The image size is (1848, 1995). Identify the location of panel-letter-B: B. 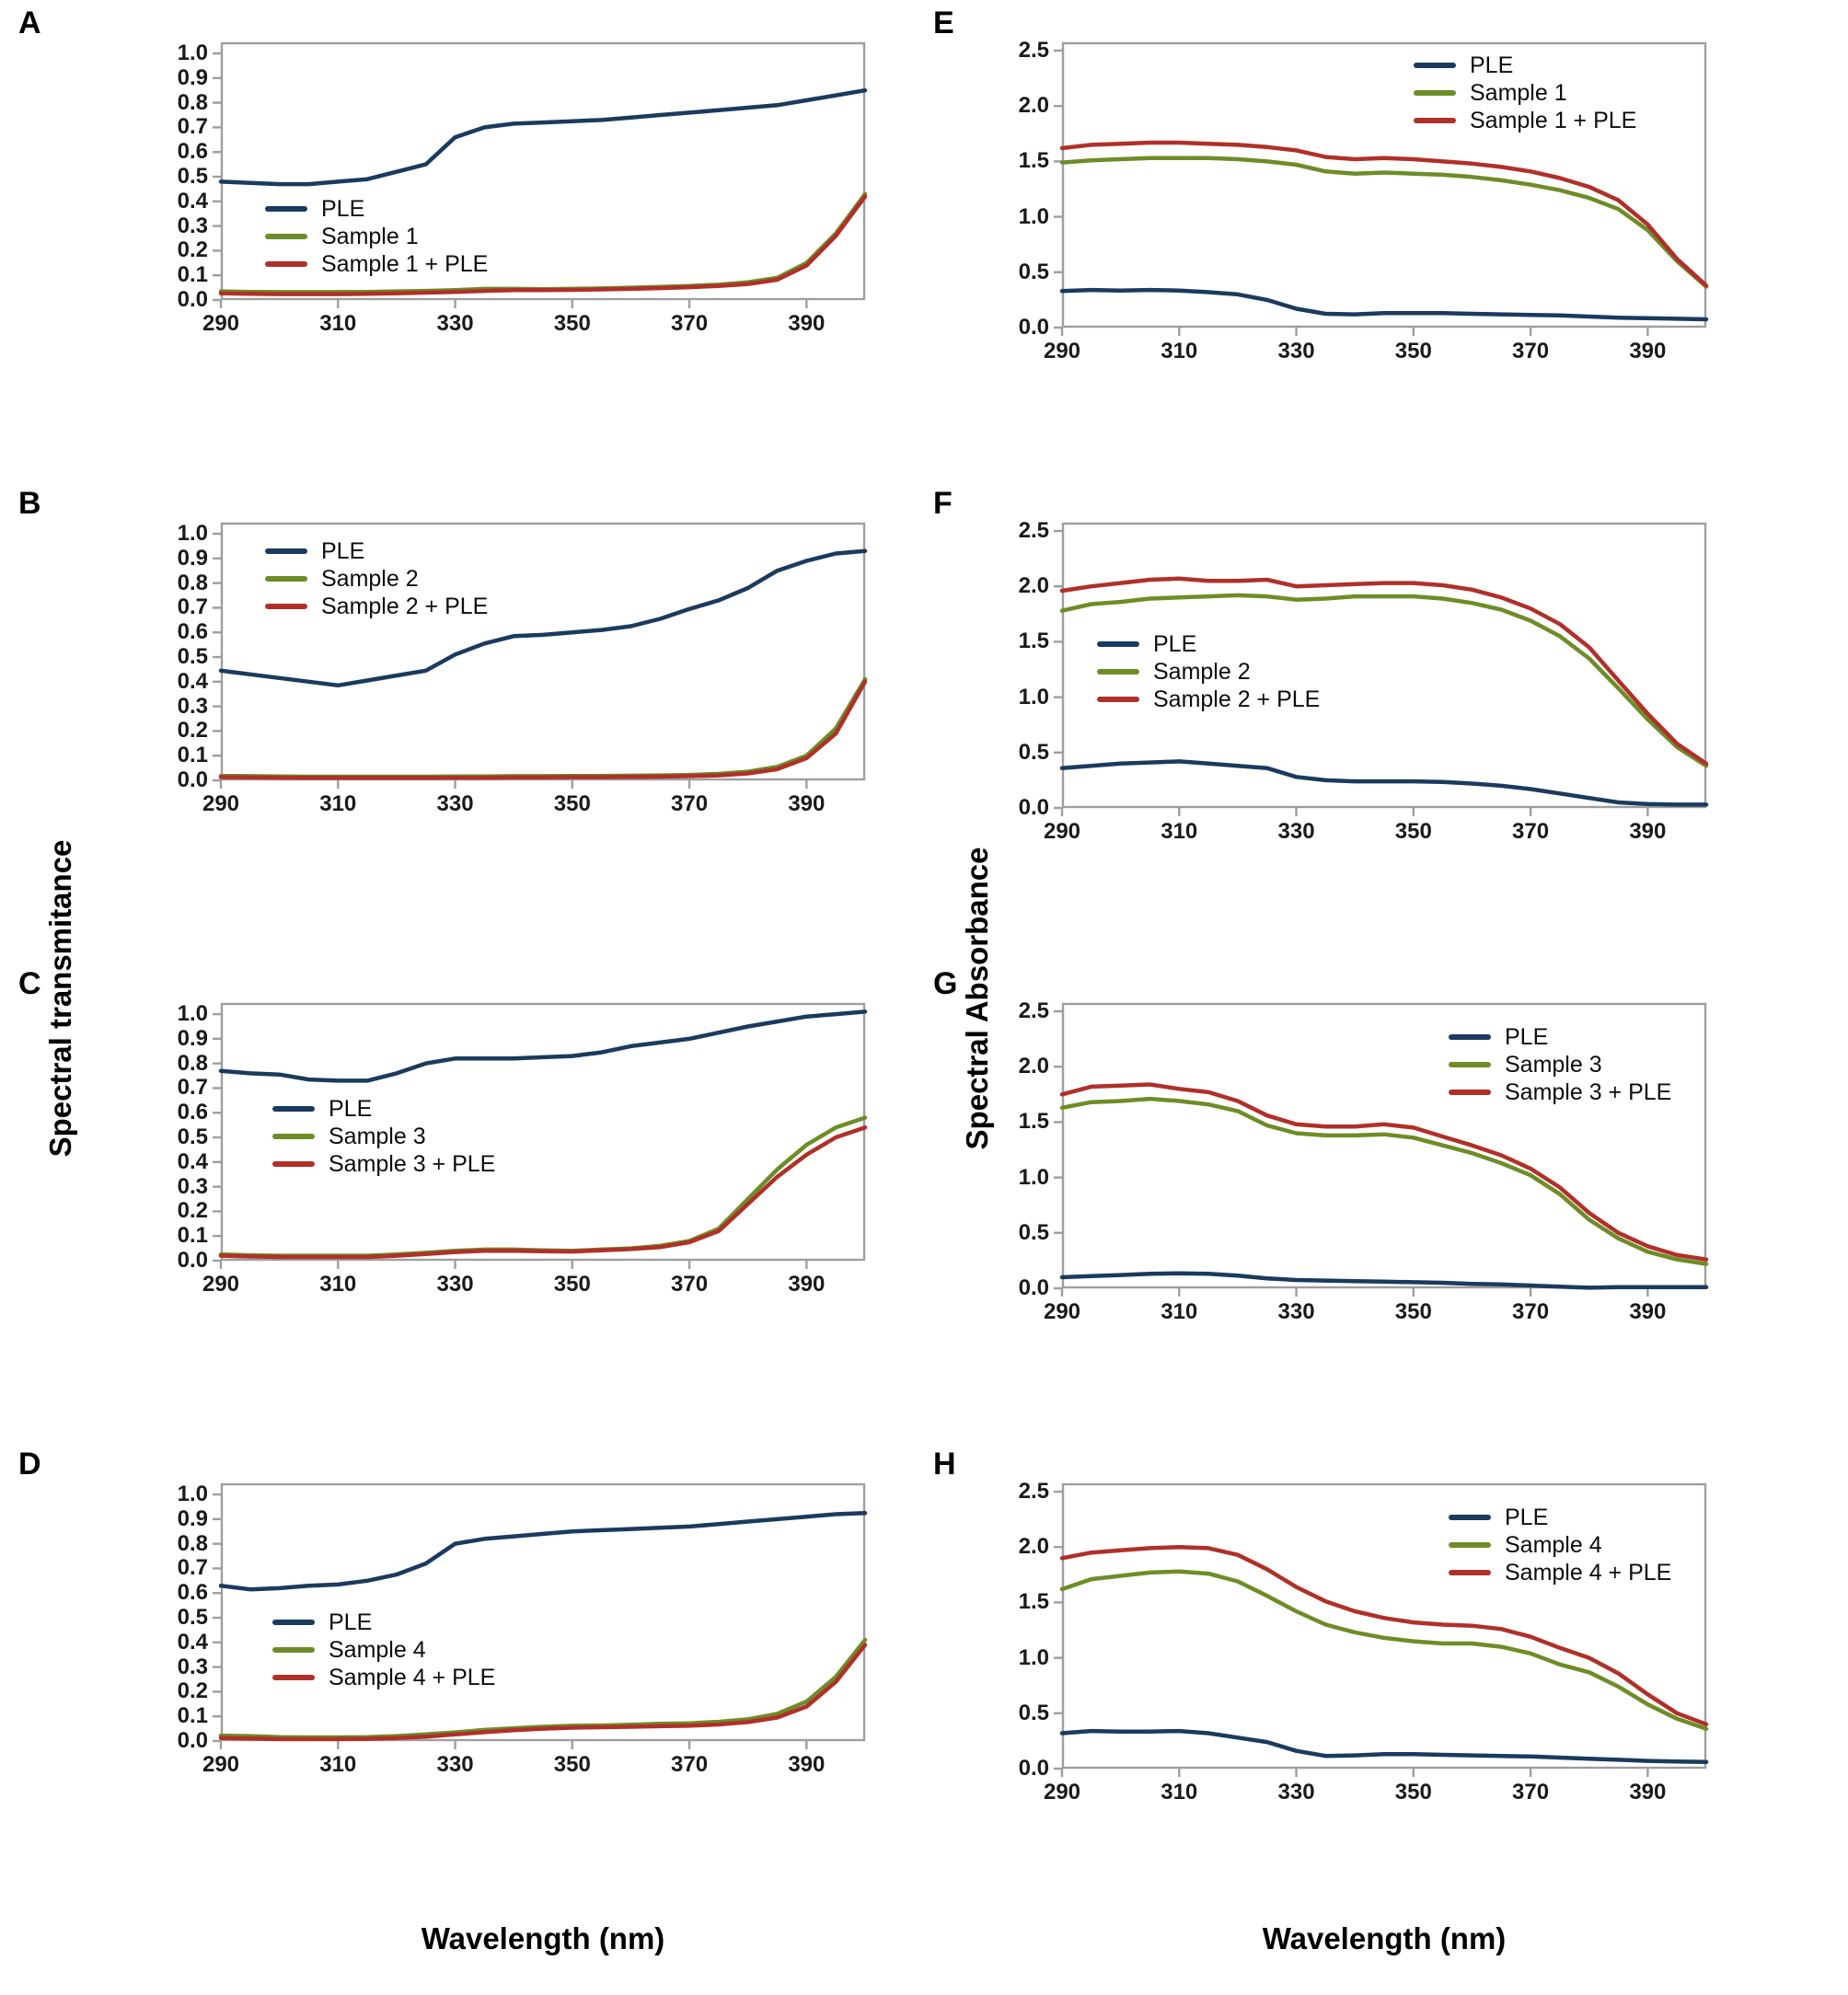
(29, 503).